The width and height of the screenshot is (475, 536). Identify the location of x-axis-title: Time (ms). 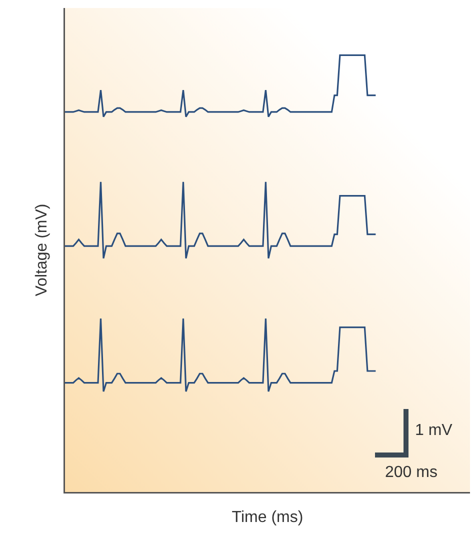
(268, 517).